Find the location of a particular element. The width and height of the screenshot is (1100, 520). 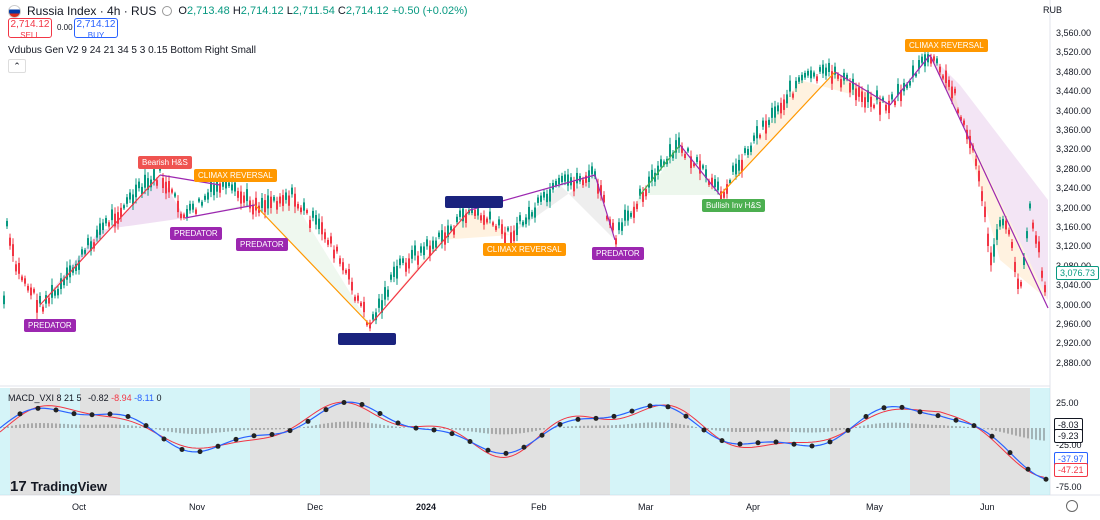

macd-tick: 25.00 is located at coordinates (1067, 403).